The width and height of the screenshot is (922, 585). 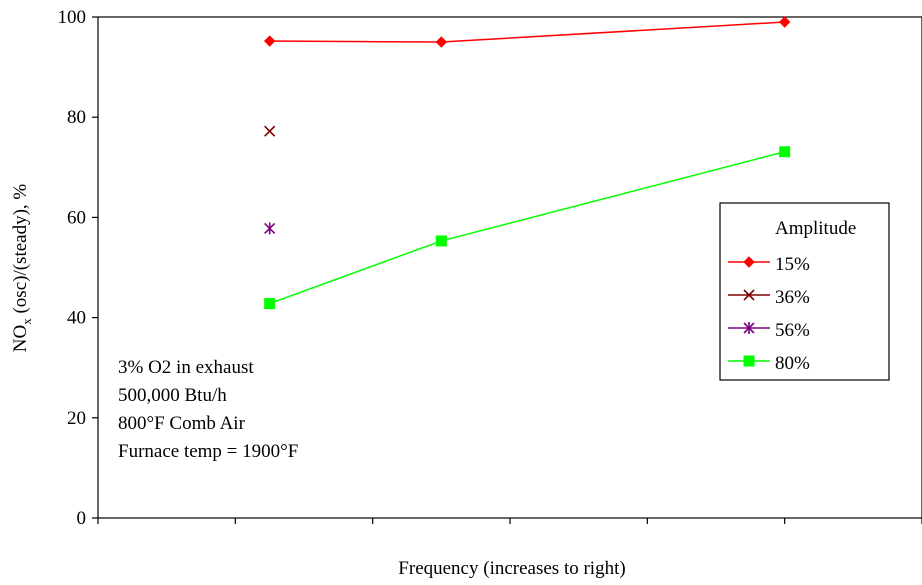 What do you see at coordinates (82, 518) in the screenshot?
I see `y-tick-label: 0` at bounding box center [82, 518].